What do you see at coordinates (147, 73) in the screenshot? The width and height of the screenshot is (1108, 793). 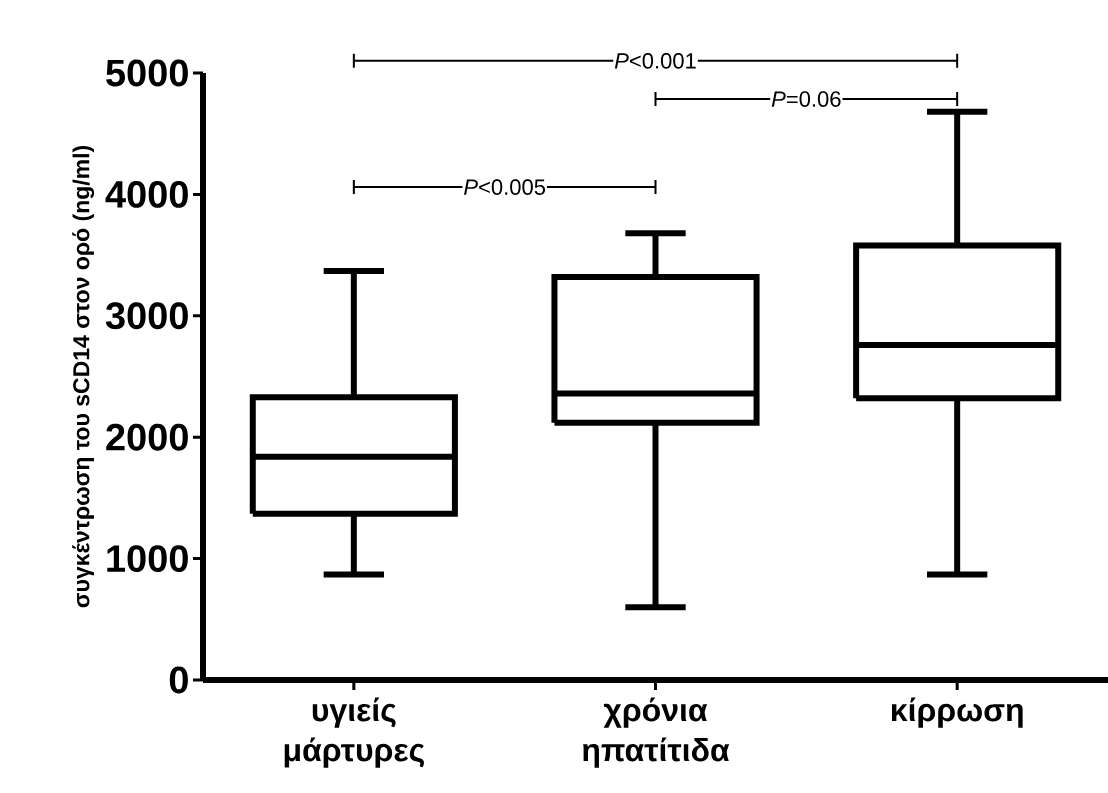 I see `y-tick-label: 5000` at bounding box center [147, 73].